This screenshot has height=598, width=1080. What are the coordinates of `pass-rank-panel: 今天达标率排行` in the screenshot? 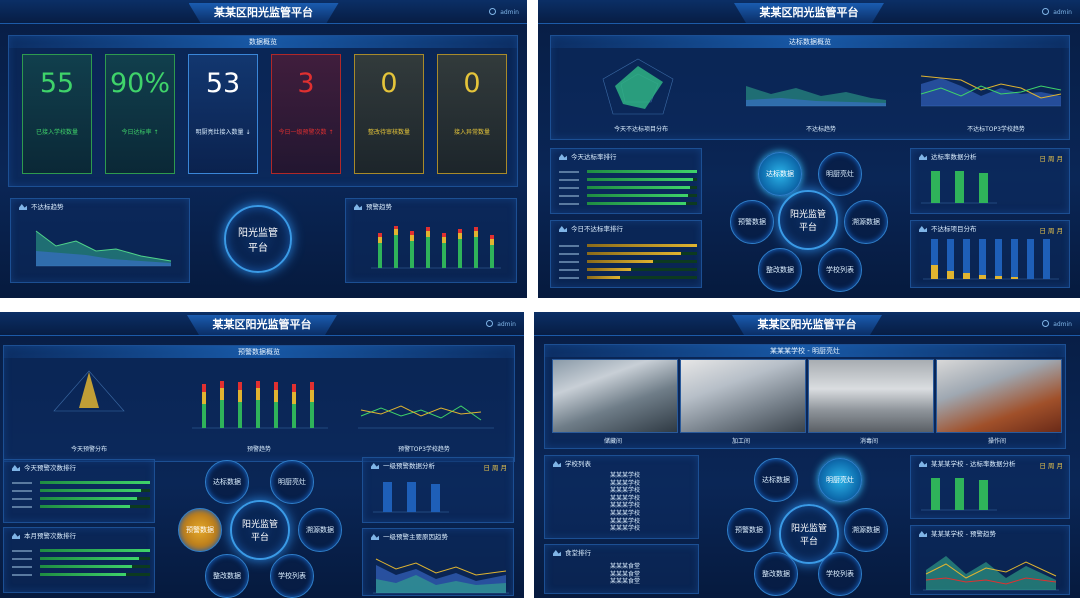 It's located at (626, 181).